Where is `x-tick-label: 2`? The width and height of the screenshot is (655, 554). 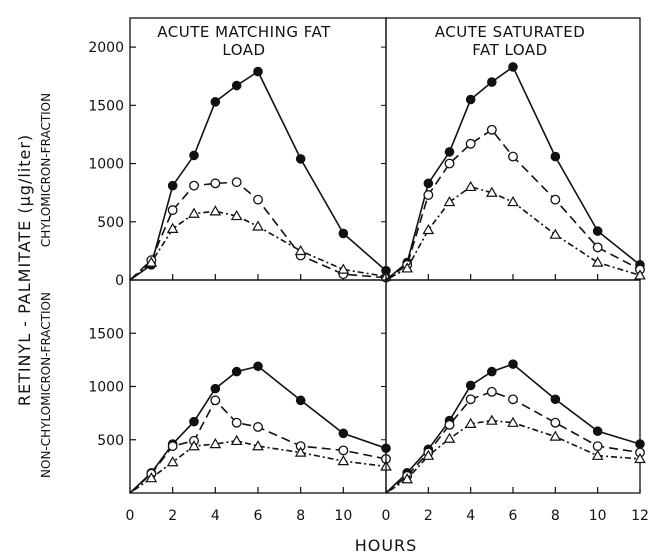 x-tick-label: 2 is located at coordinates (428, 516).